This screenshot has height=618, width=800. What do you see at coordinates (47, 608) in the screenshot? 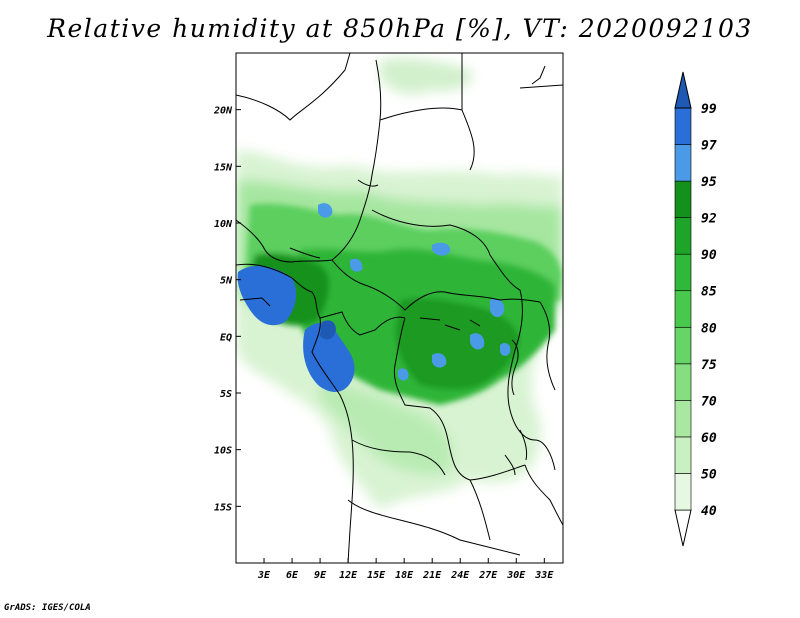
I see `grads-credit: GrADS: IGES/COLA` at bounding box center [47, 608].